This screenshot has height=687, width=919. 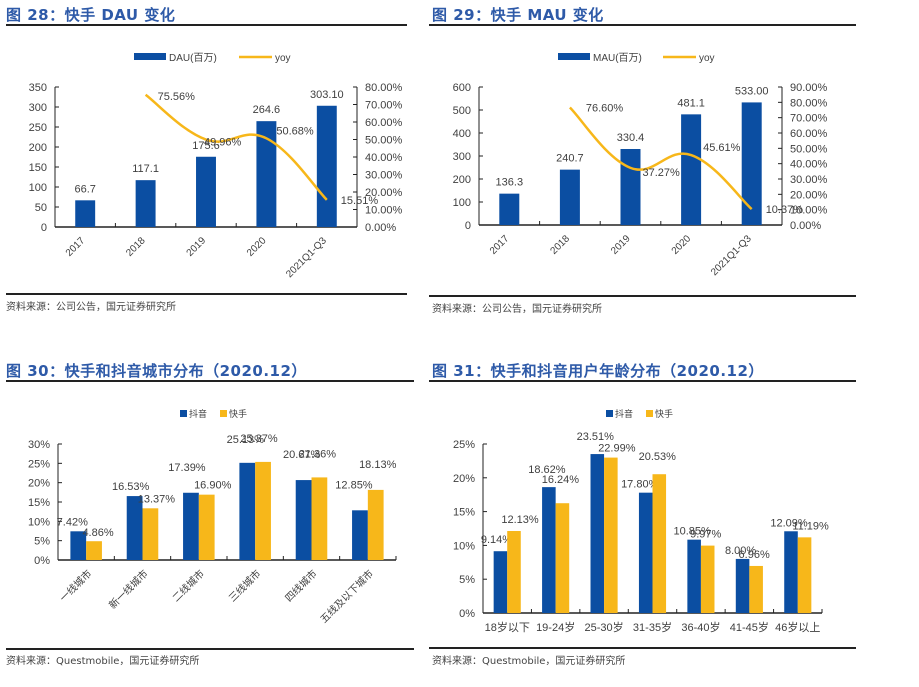 I want to click on yoy-value-label: 50.68%, so click(x=295, y=131).